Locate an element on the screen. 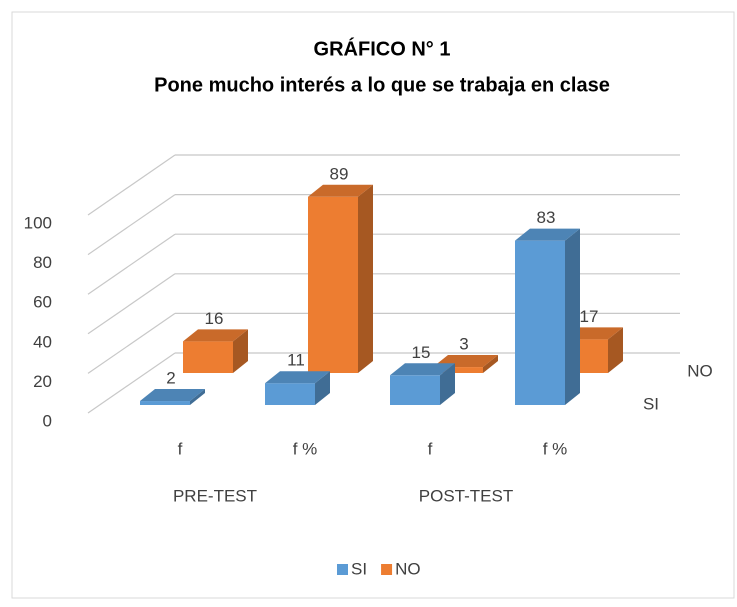 The height and width of the screenshot is (607, 737). y-tick-label: 60 is located at coordinates (42, 302).